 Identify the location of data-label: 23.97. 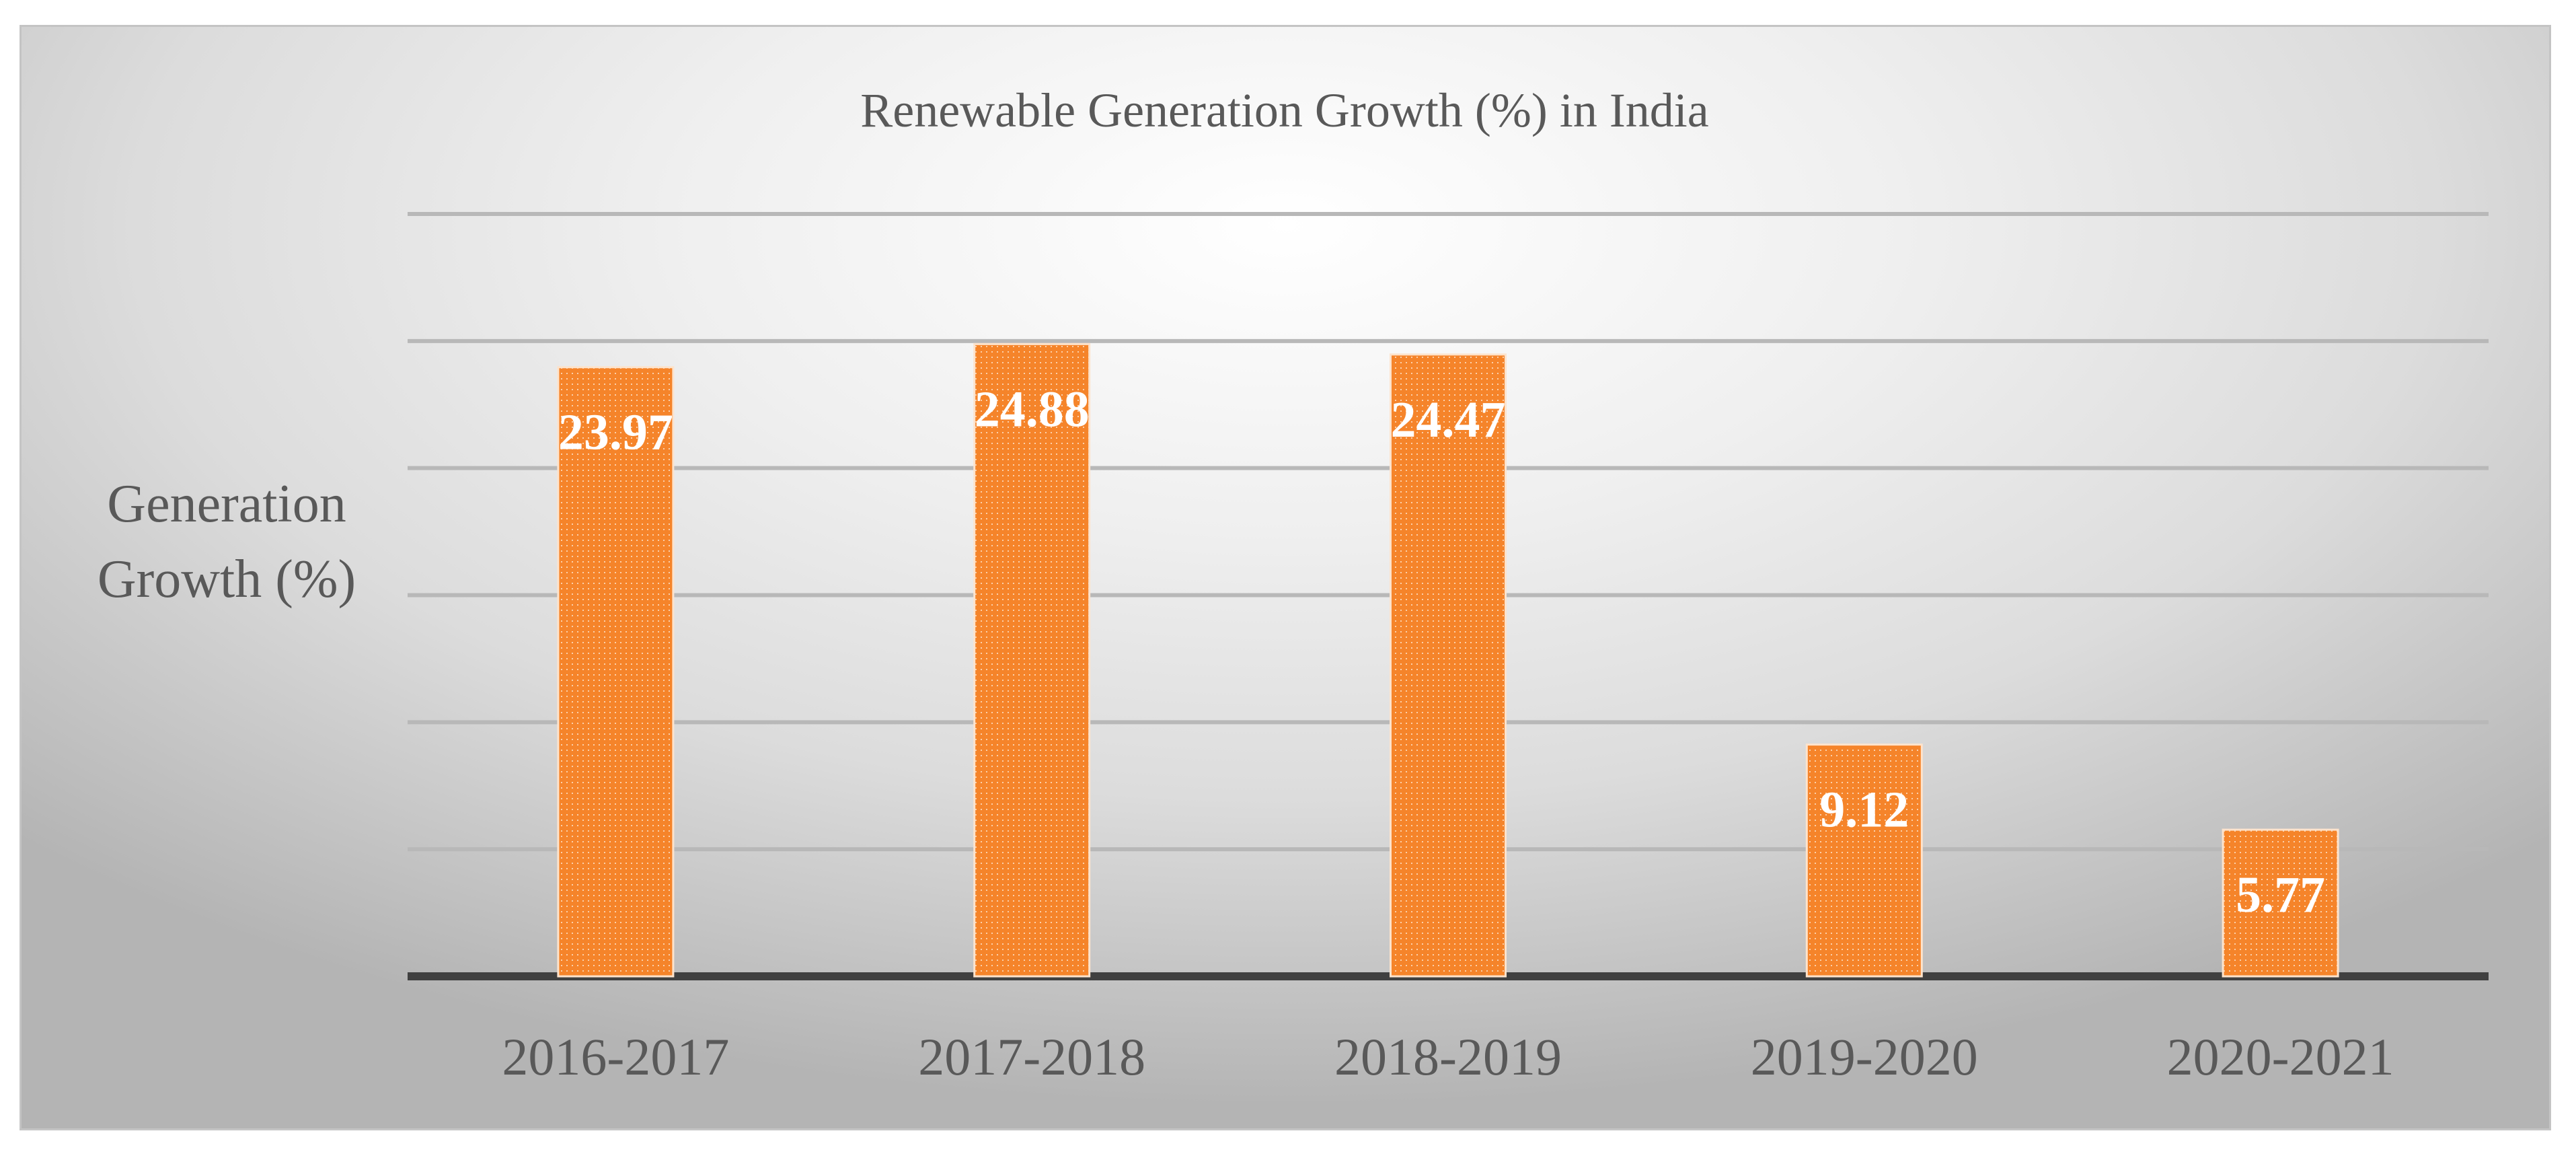
(615, 433).